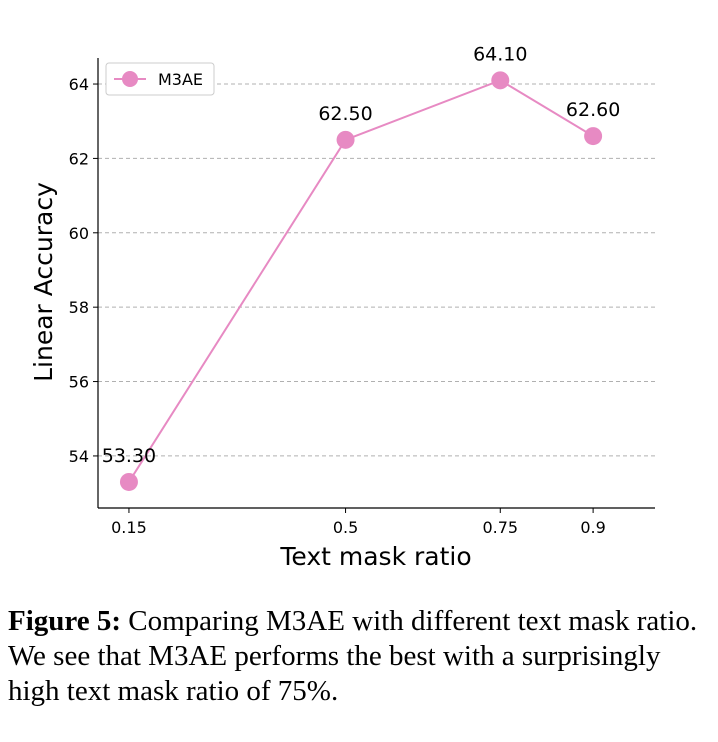 The image size is (718, 742). I want to click on data-label: 62.50, so click(345, 114).